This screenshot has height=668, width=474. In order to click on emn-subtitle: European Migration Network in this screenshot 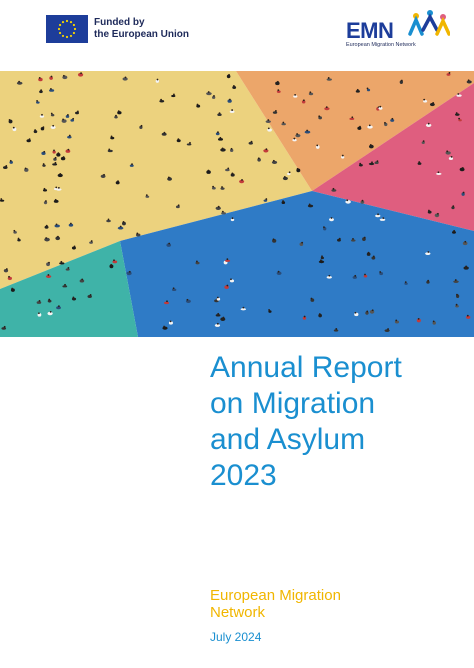, I will do `click(381, 45)`.